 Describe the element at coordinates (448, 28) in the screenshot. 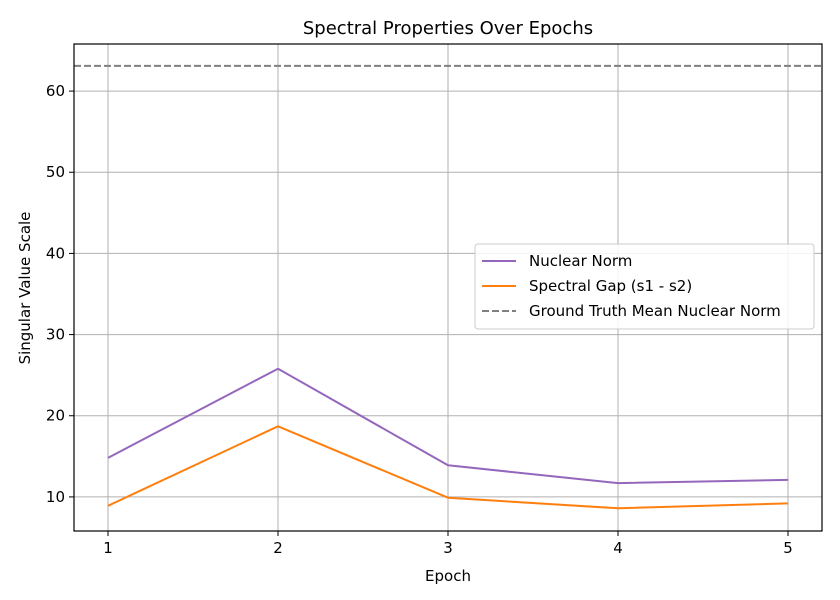

I see `chart-title: Spectral Properties Over Epochs` at that location.